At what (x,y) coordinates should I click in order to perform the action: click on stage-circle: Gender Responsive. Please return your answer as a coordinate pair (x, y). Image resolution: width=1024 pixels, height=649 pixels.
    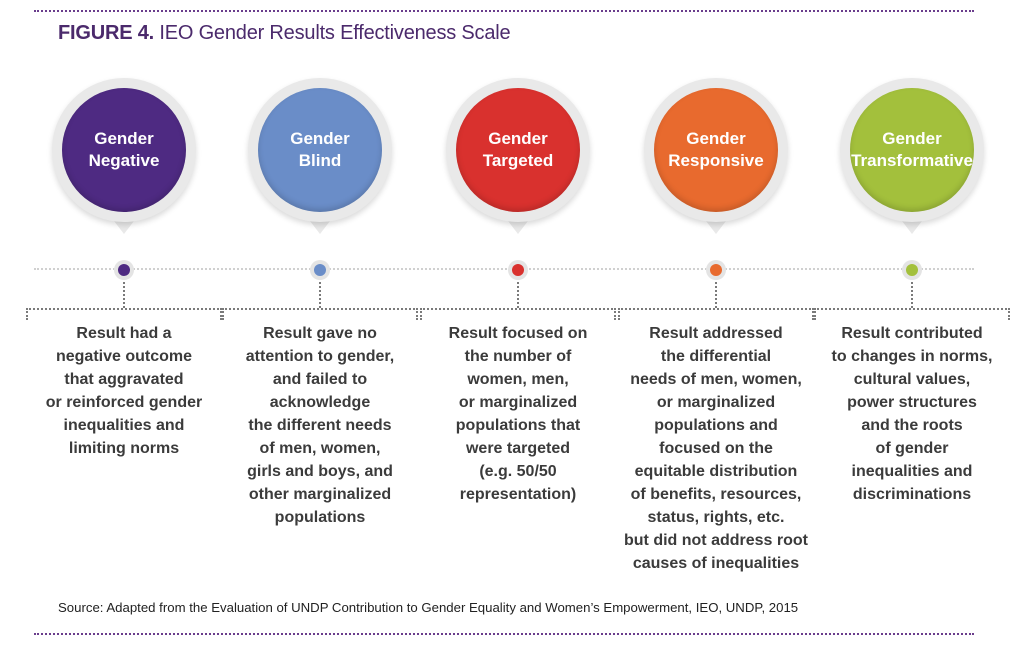
    Looking at the image, I should click on (716, 150).